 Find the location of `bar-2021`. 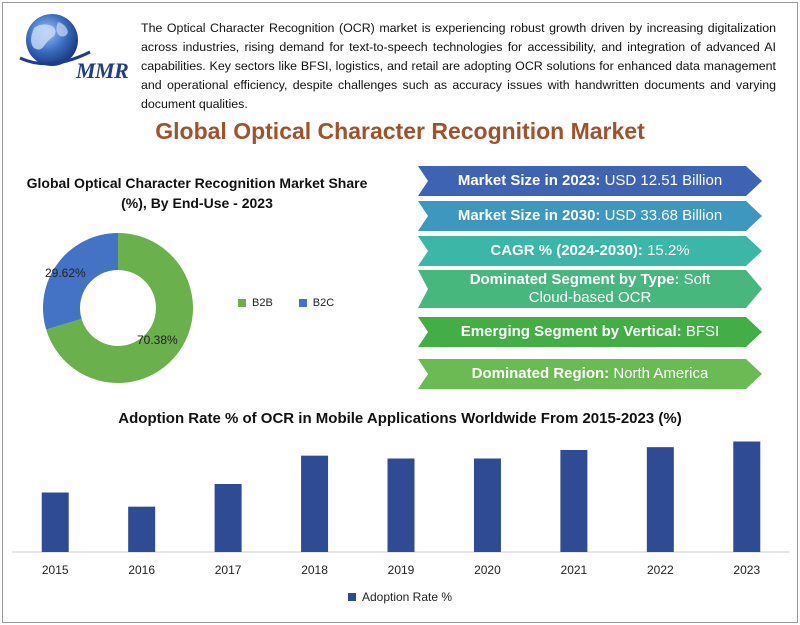

bar-2021 is located at coordinates (574, 501).